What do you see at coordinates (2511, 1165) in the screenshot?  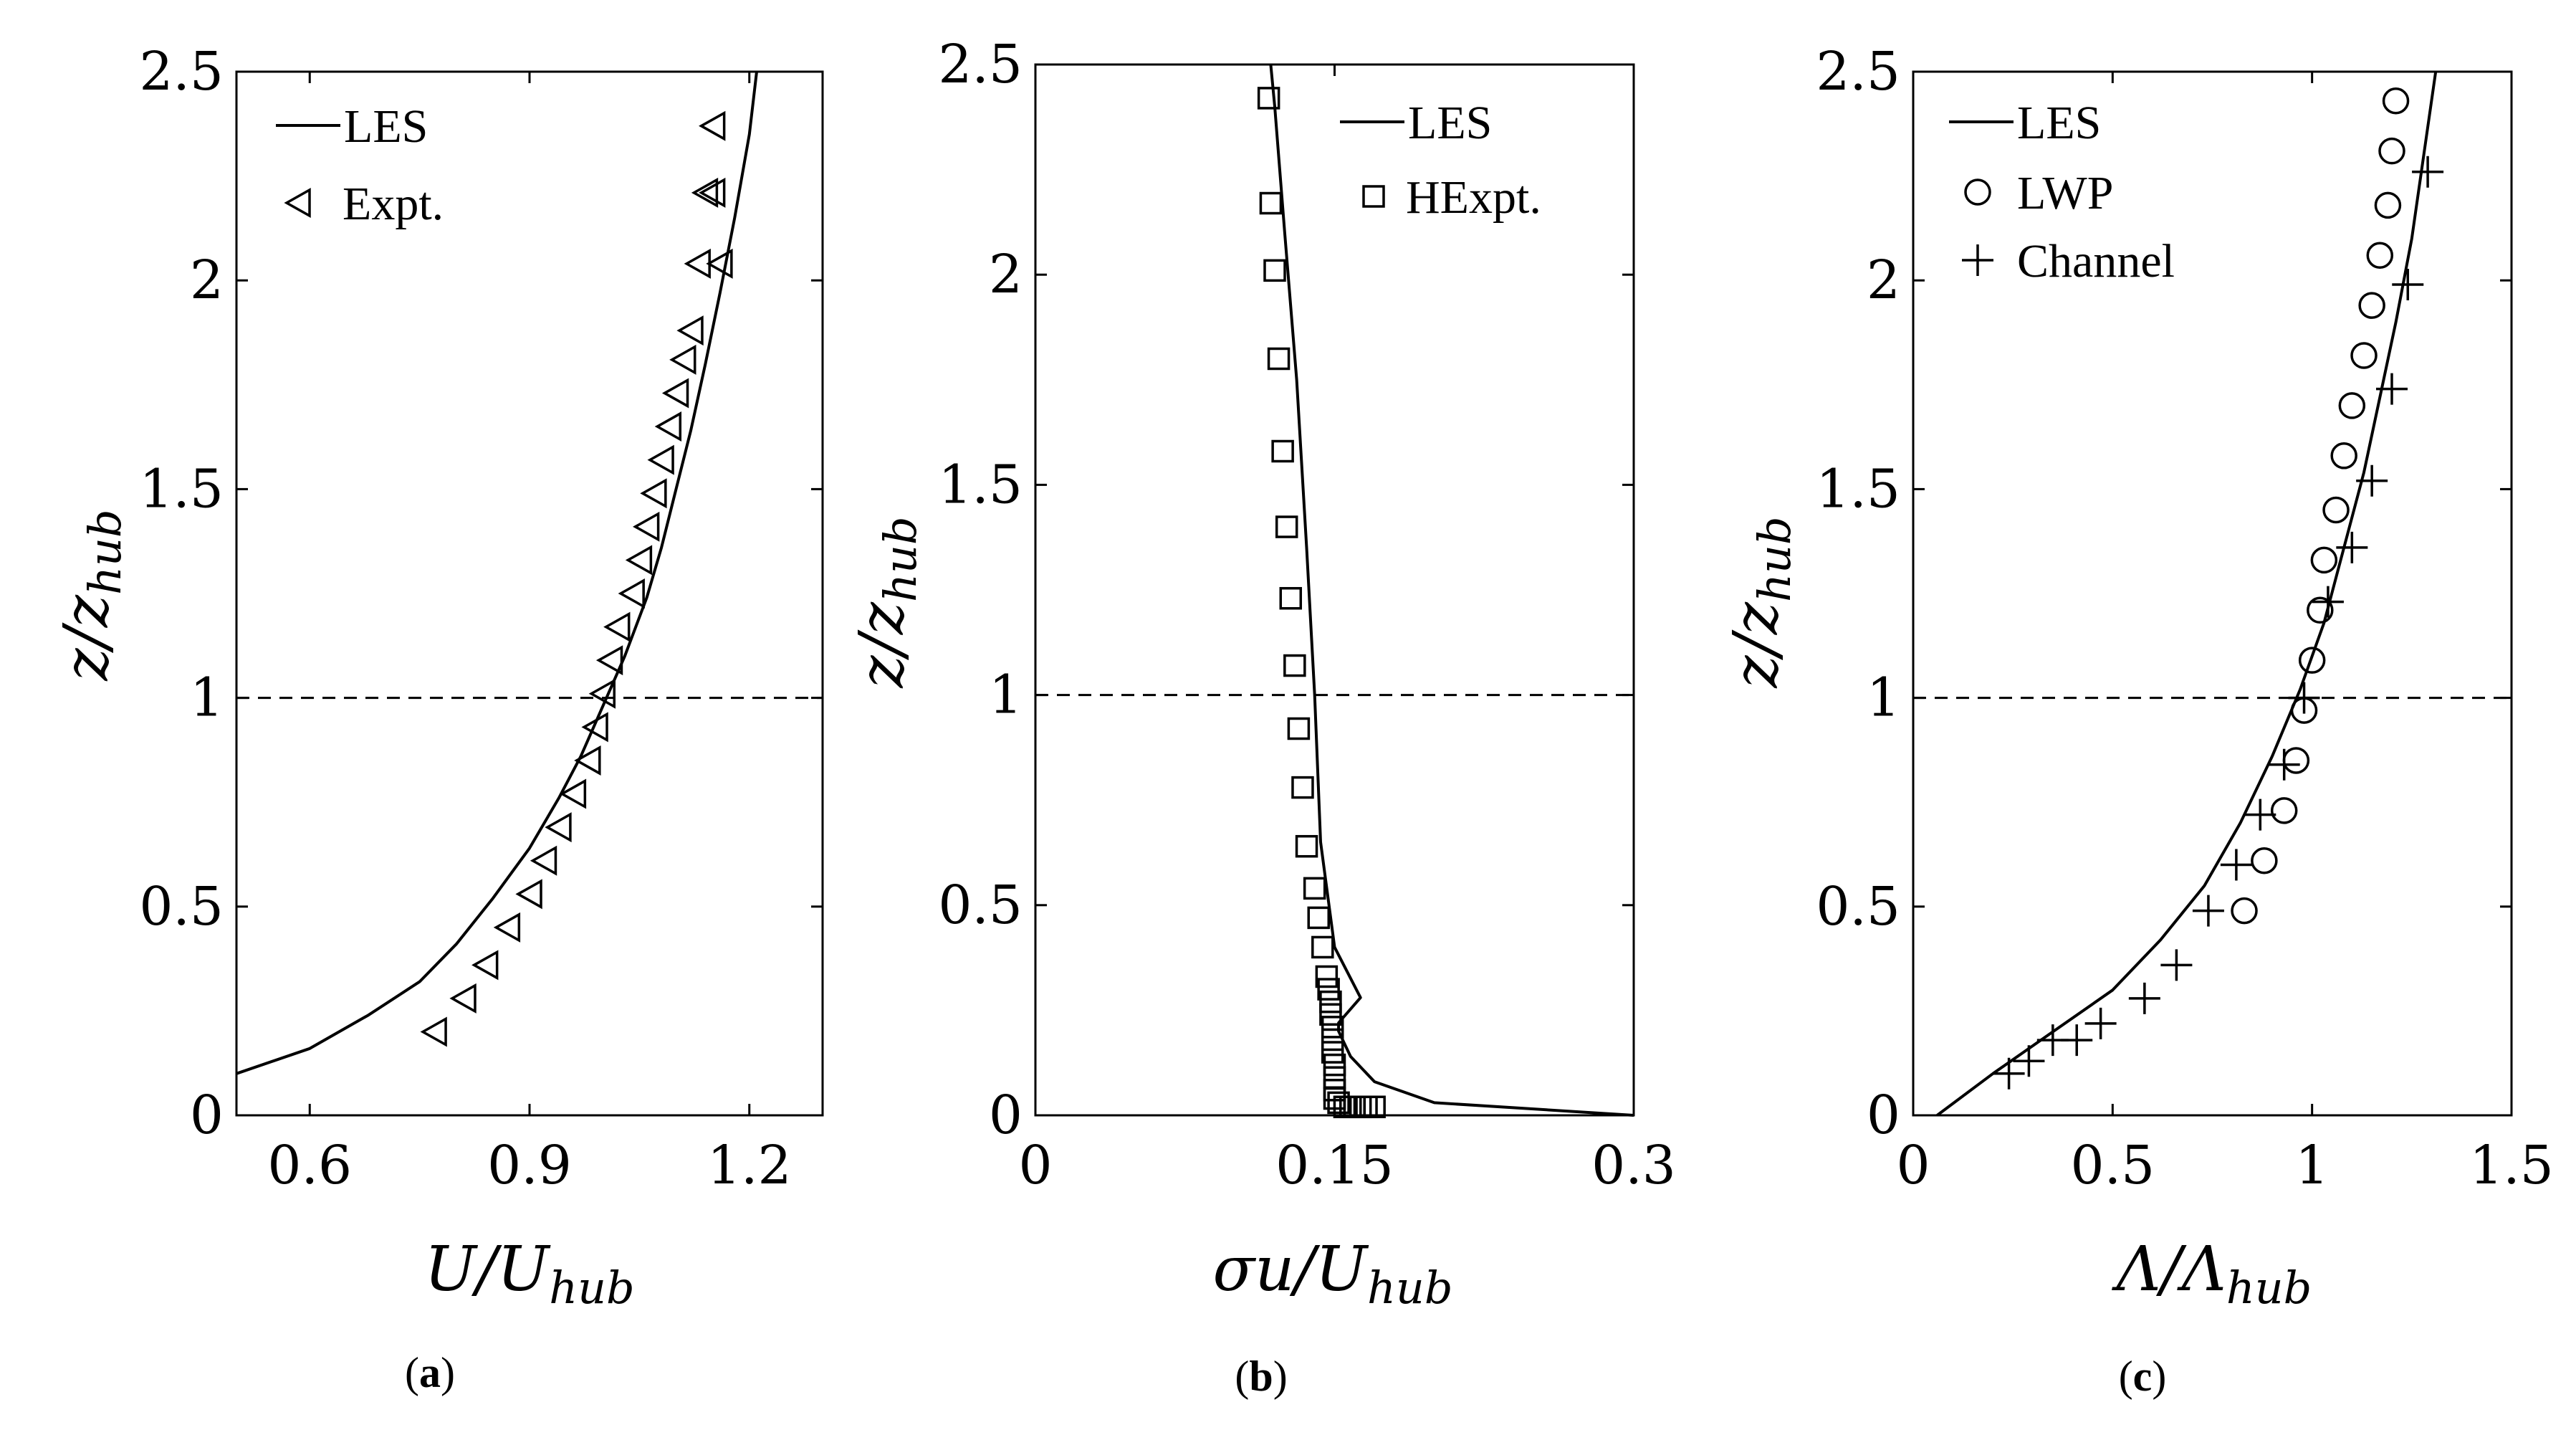 I see `x-tick-label: 1.5` at bounding box center [2511, 1165].